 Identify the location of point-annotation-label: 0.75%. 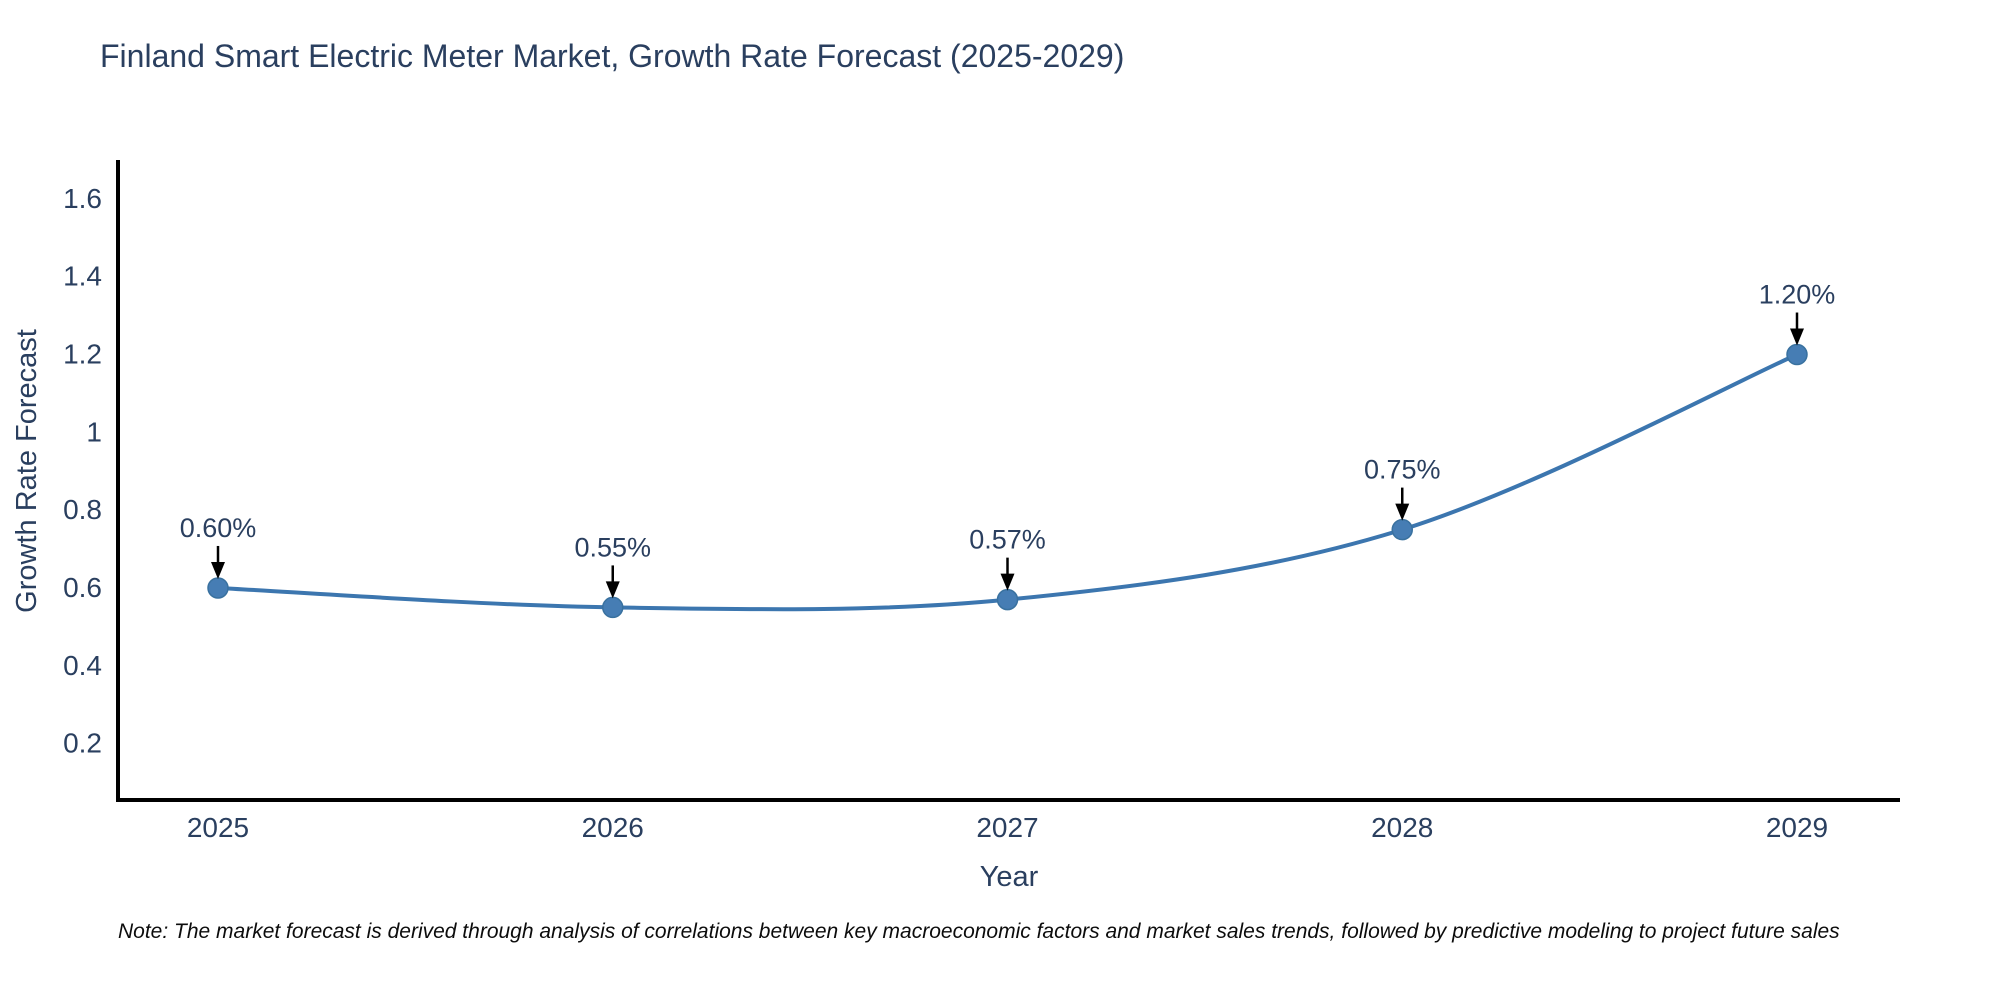
(1402, 470).